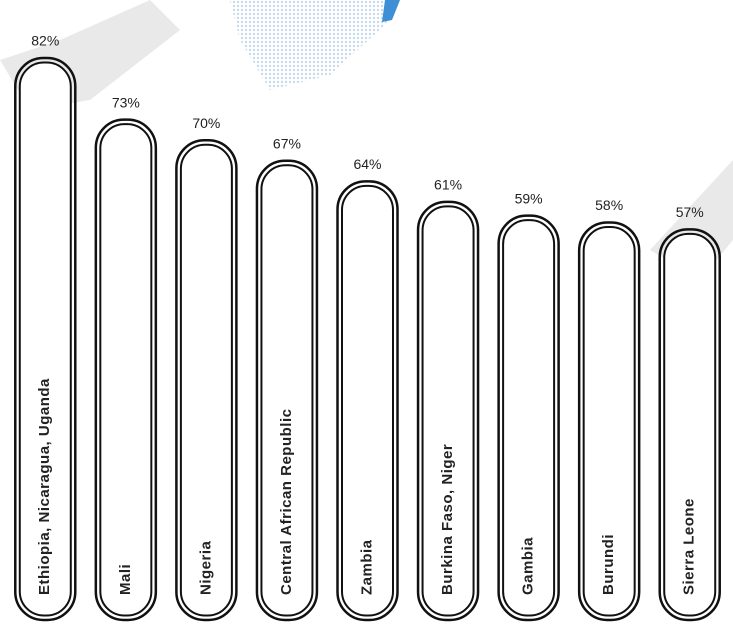 The height and width of the screenshot is (627, 733). Describe the element at coordinates (447, 519) in the screenshot. I see `category-label: Burkina Faso, Niger` at that location.